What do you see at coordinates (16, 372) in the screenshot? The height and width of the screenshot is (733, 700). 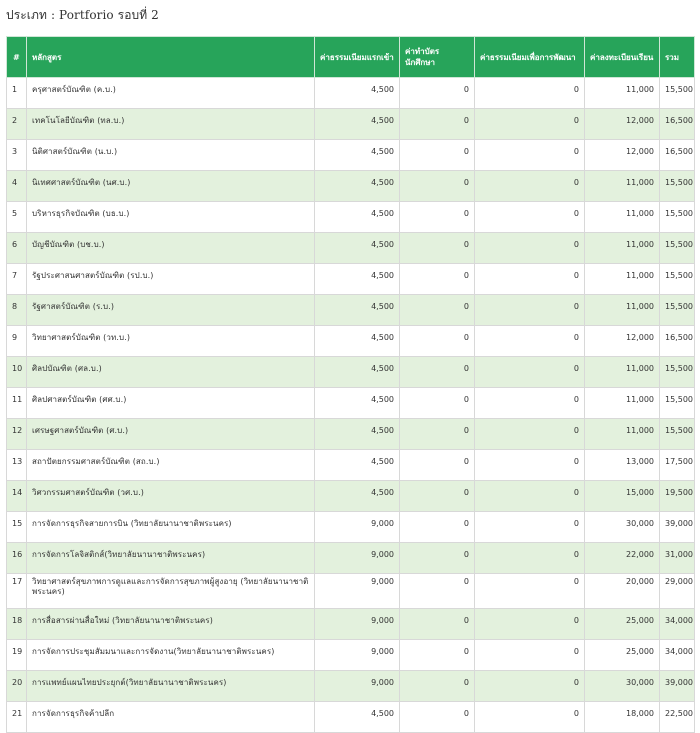 I see `row-index: 10` at bounding box center [16, 372].